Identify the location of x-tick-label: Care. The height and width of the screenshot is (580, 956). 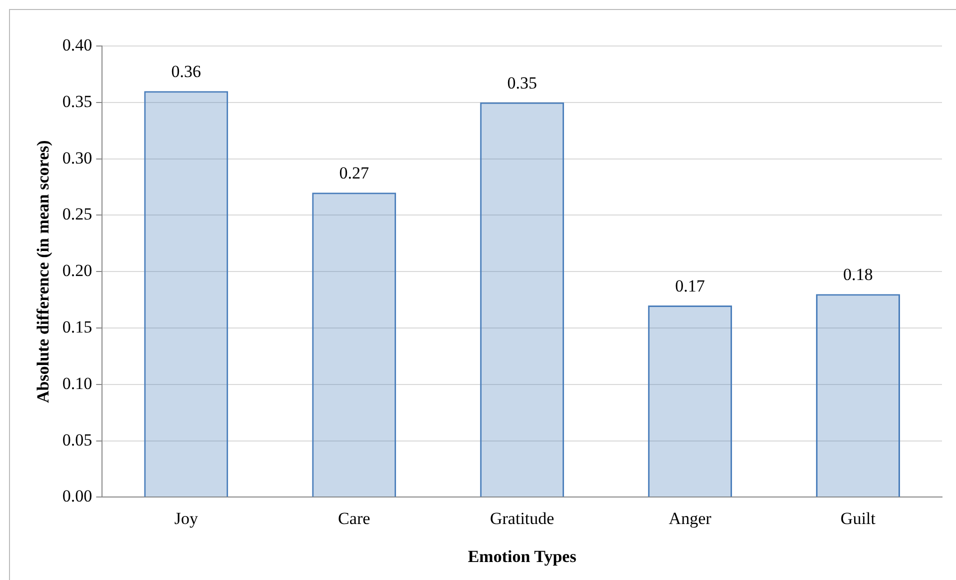
(354, 518).